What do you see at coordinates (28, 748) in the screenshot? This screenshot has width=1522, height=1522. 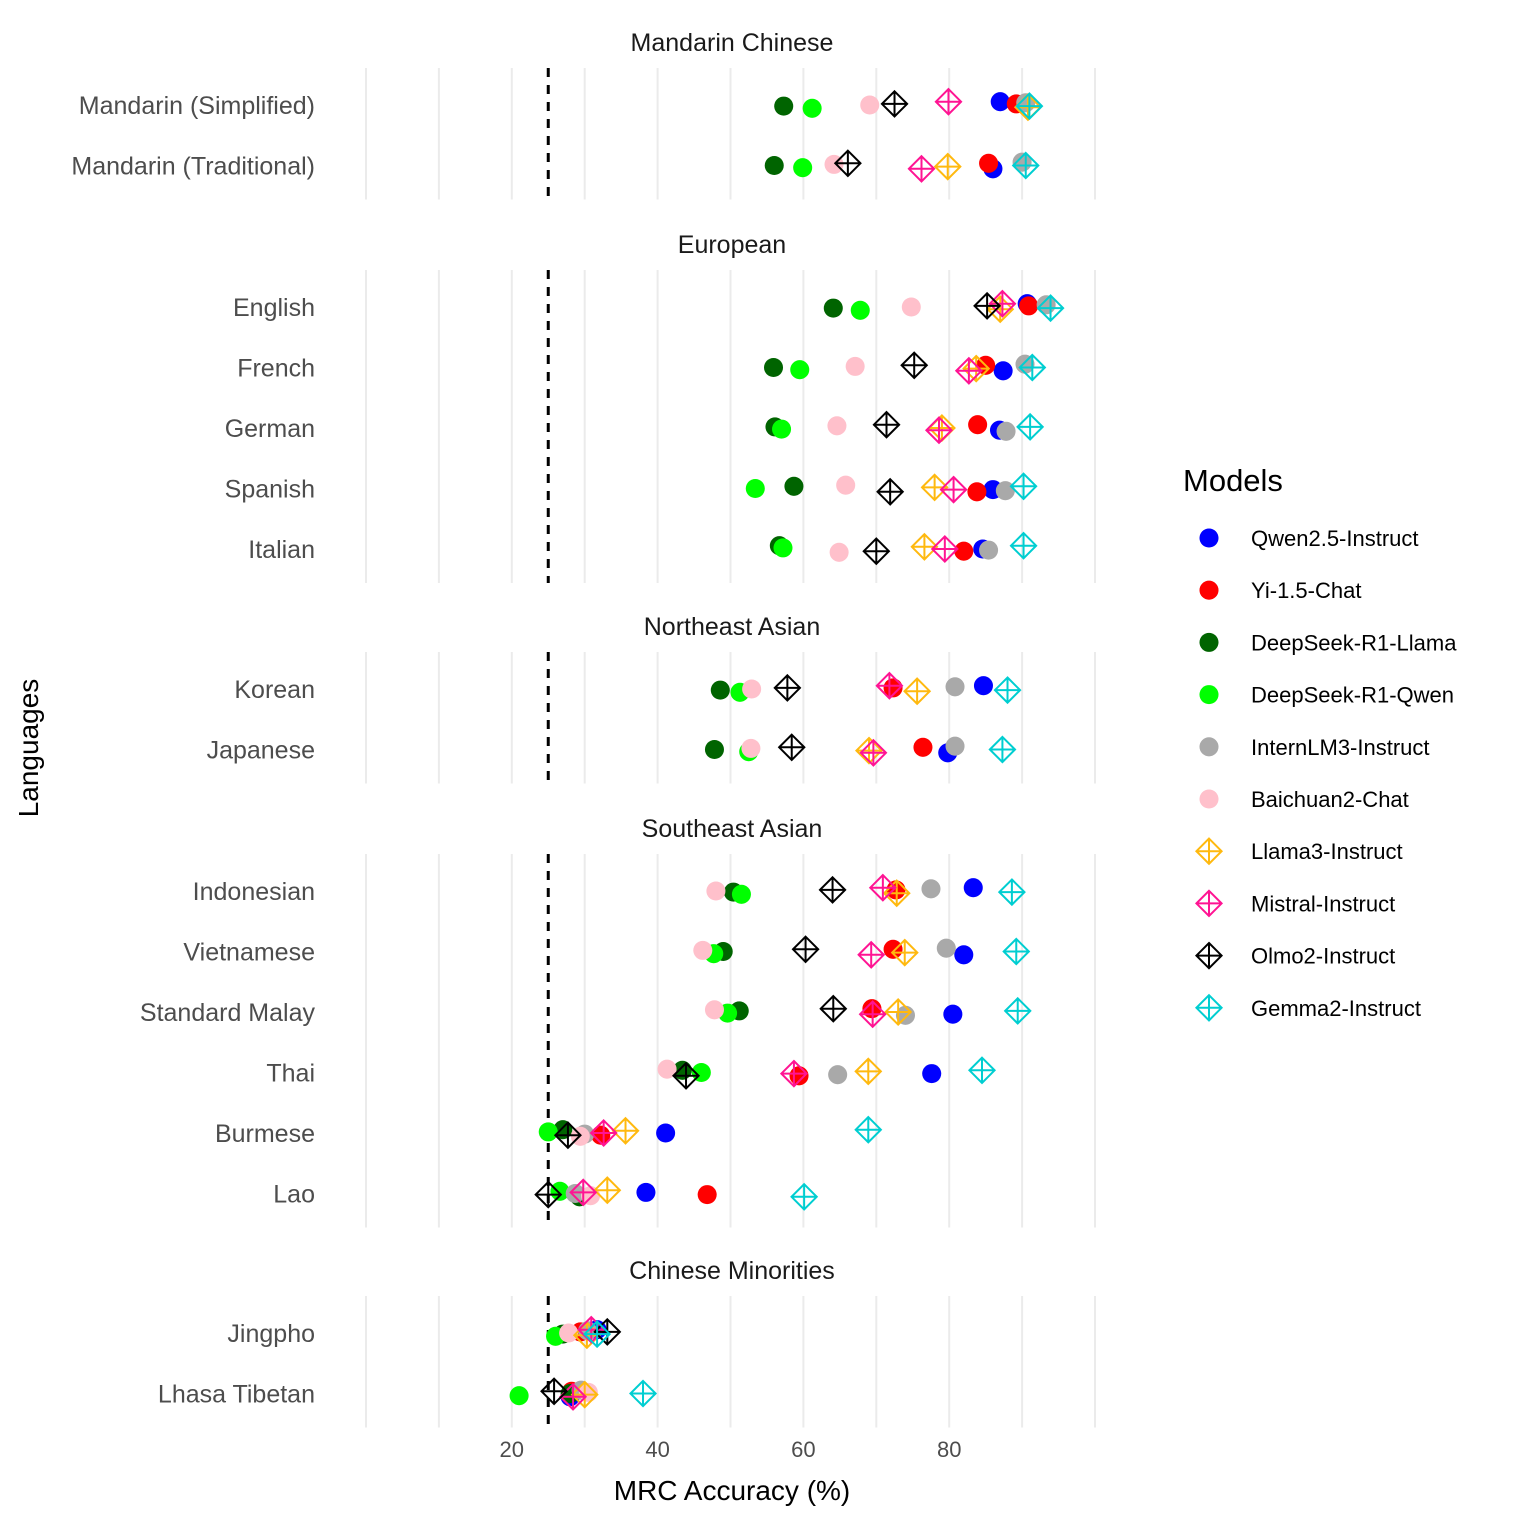 I see `y-axis-title: Languages` at bounding box center [28, 748].